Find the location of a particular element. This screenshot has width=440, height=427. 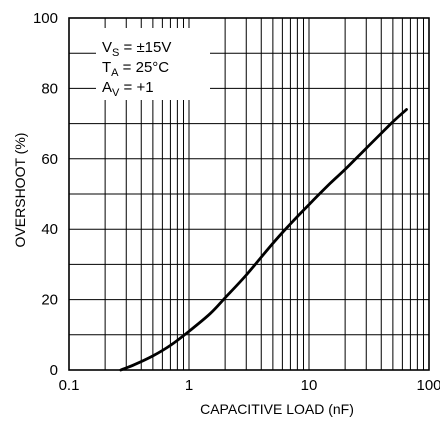

annotation-background is located at coordinates (153, 64).